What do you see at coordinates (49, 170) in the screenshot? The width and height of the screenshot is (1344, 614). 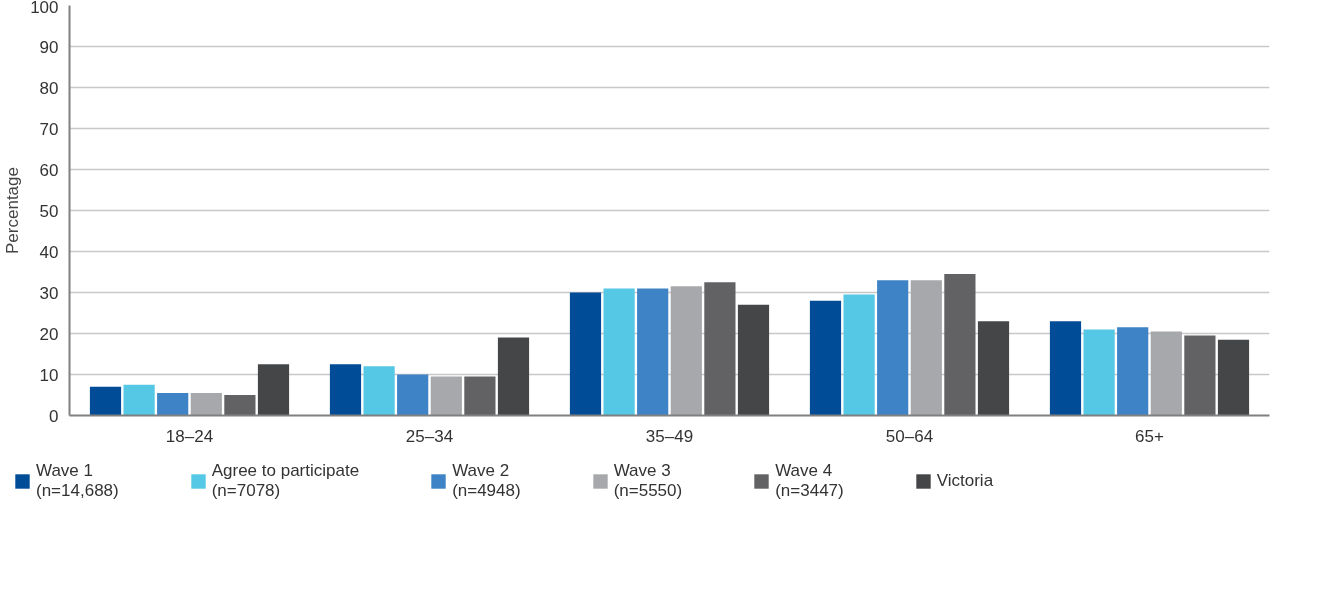 I see `y-tick-label: 60` at bounding box center [49, 170].